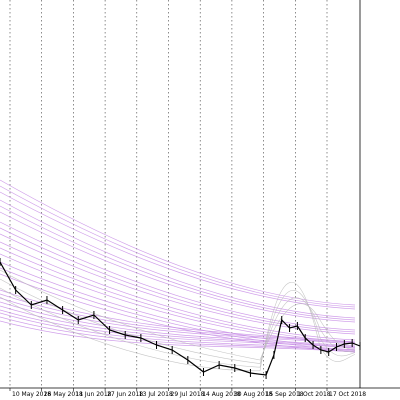 Image resolution: width=400 pixels, height=400 pixels. I want to click on x-tick-label-8: 15 Sep 2018, so click(285, 394).